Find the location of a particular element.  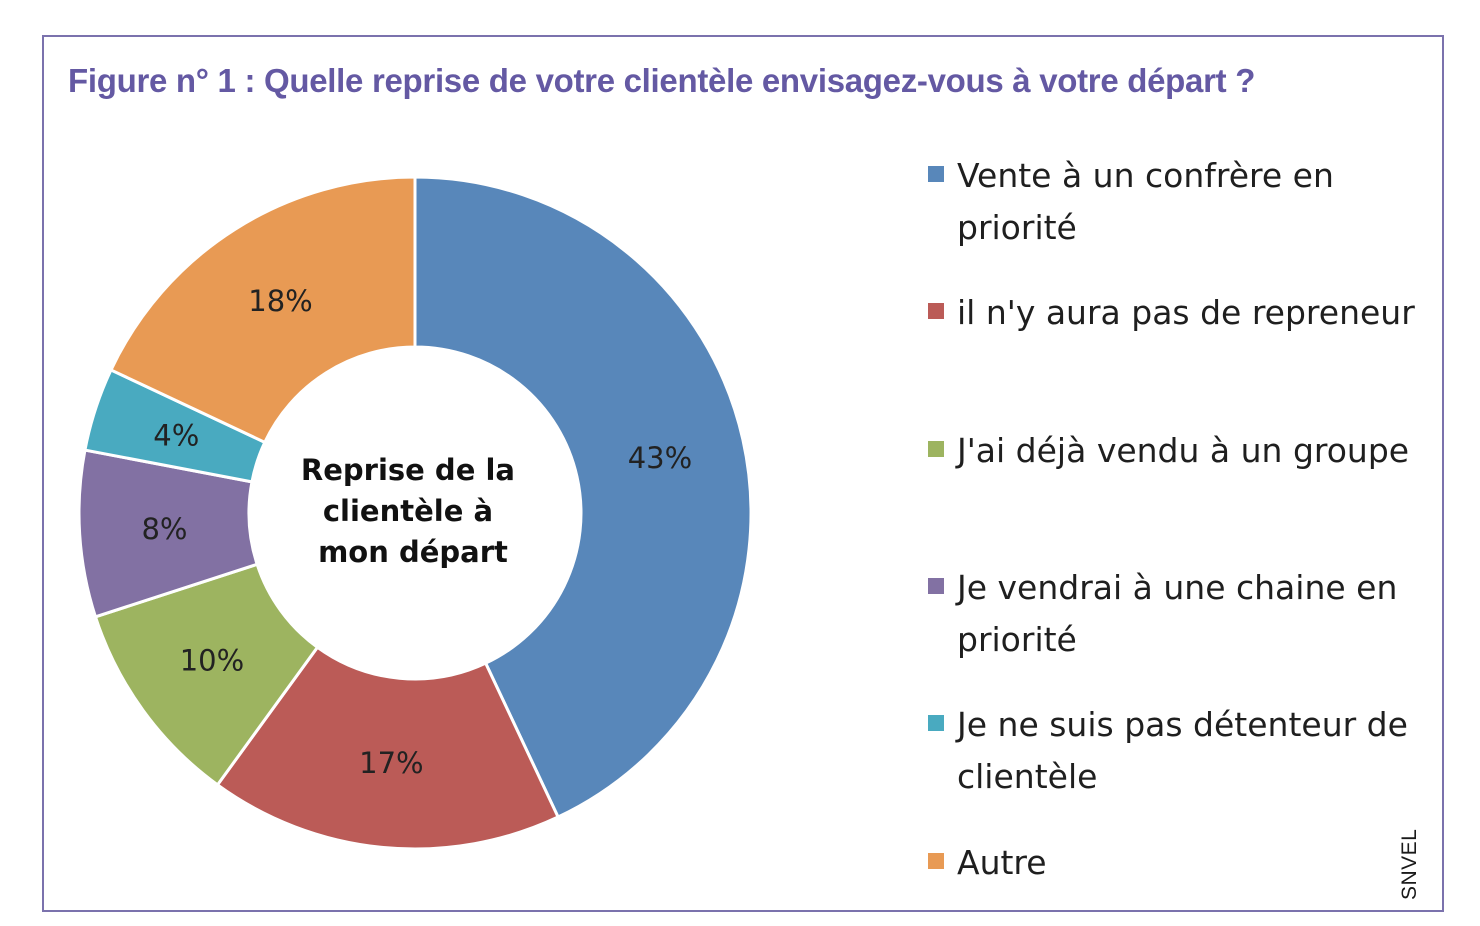

center-label-line: Reprise de la is located at coordinates (408, 470).